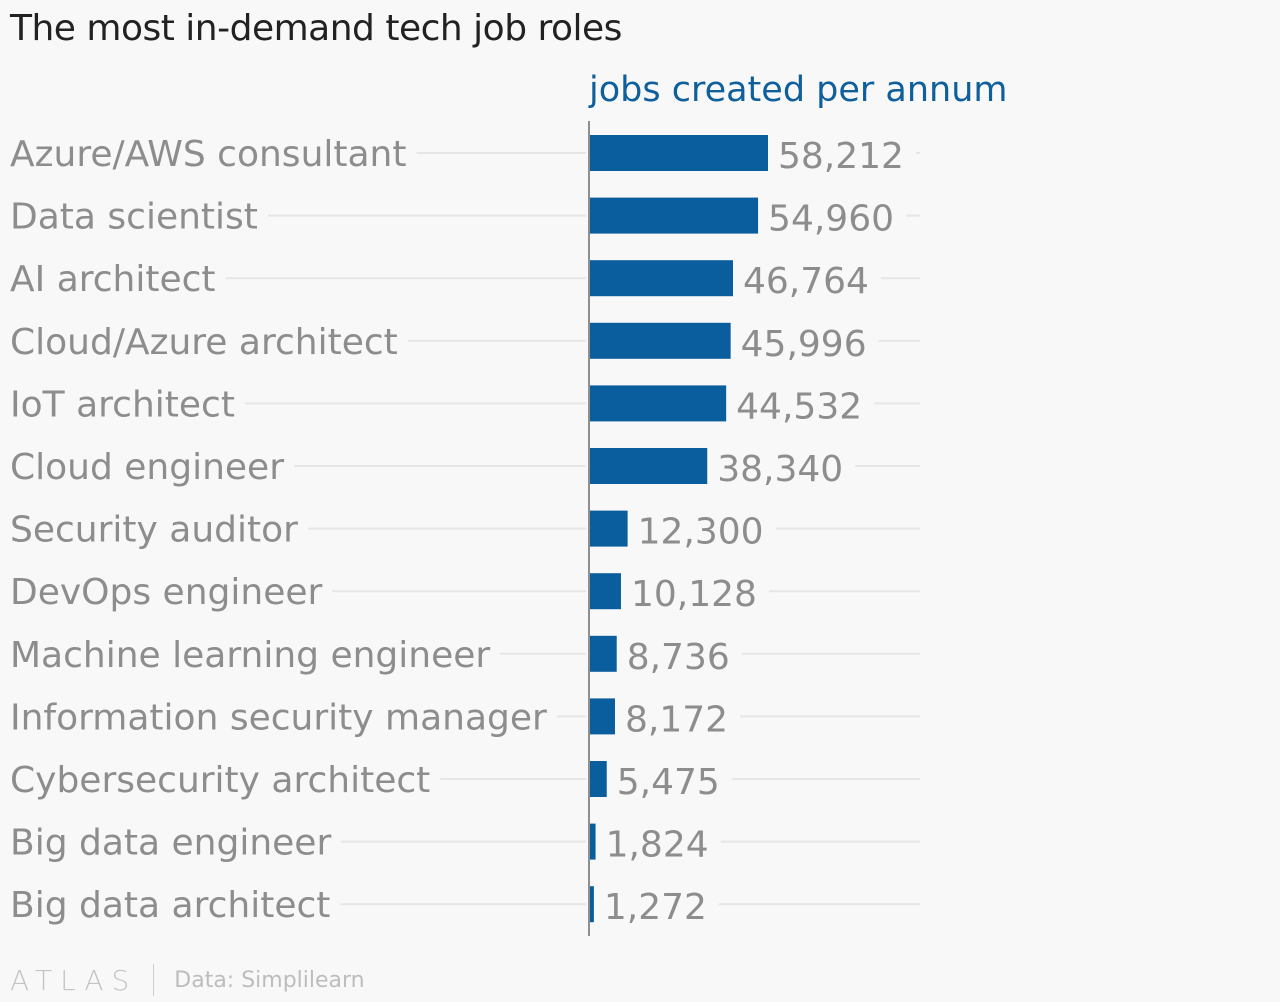  I want to click on category-label: Machine learning engineer, so click(250, 655).